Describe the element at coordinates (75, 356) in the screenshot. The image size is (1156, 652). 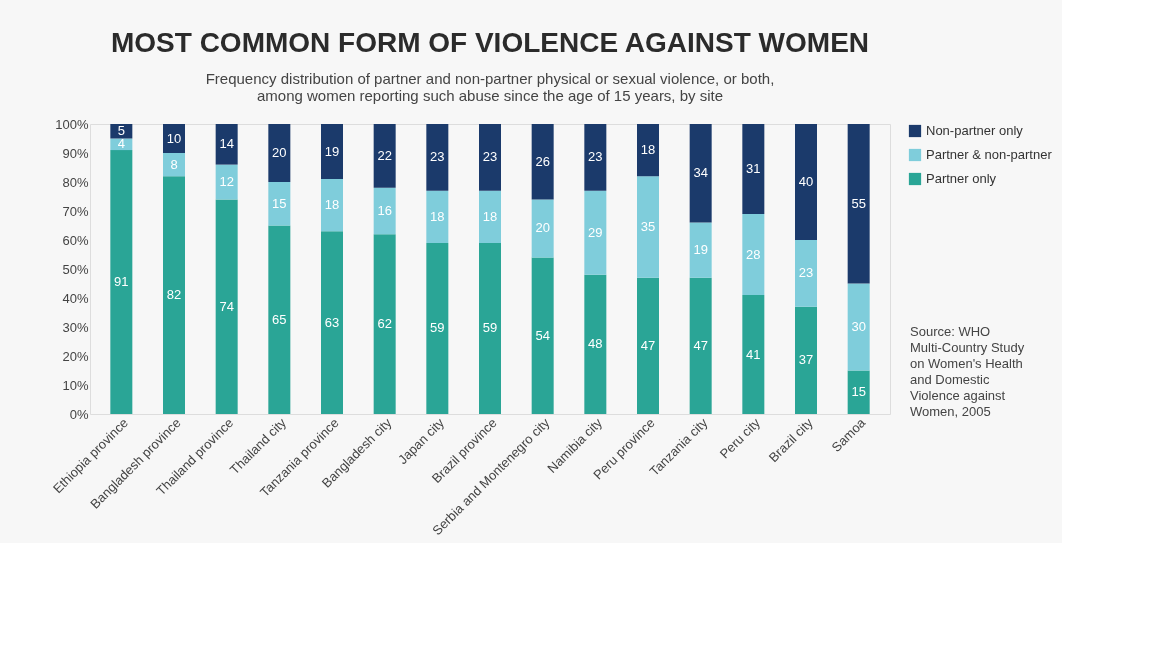
I see `y-tick-label: 20%` at that location.